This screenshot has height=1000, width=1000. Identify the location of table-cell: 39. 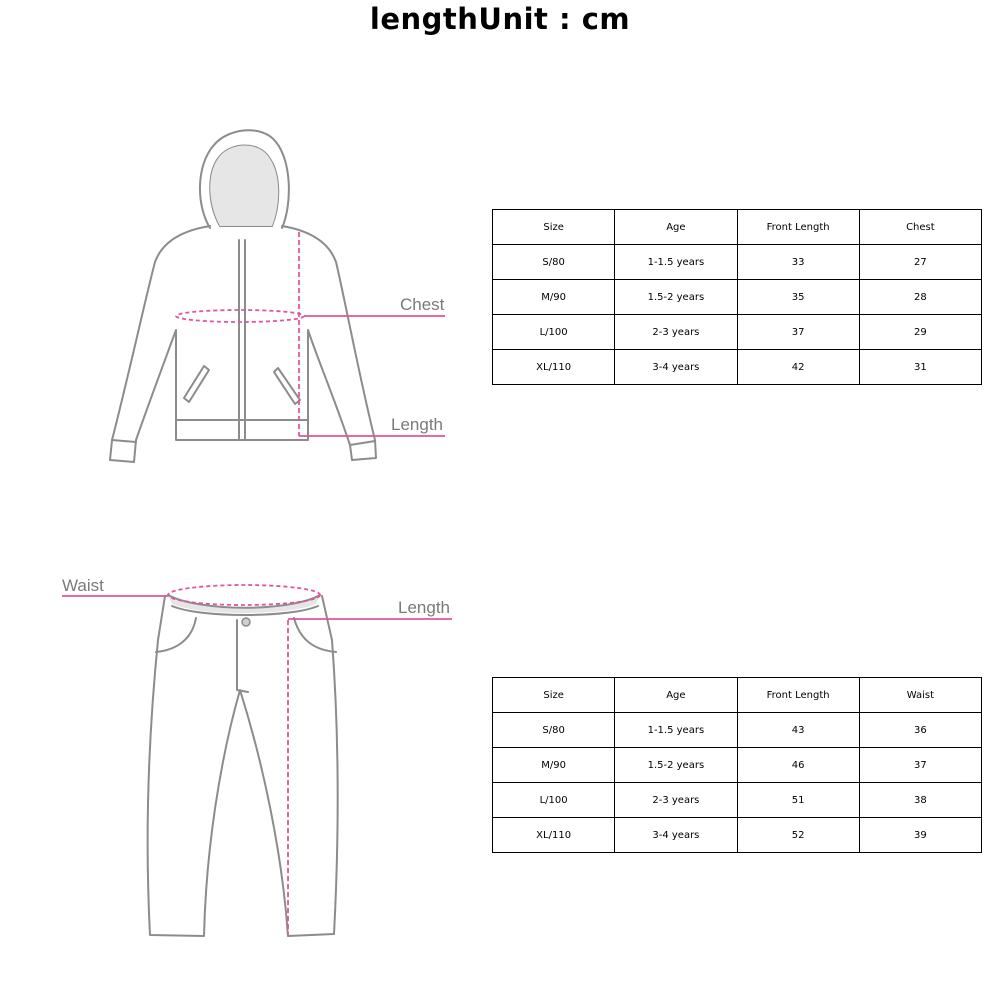
(920, 835).